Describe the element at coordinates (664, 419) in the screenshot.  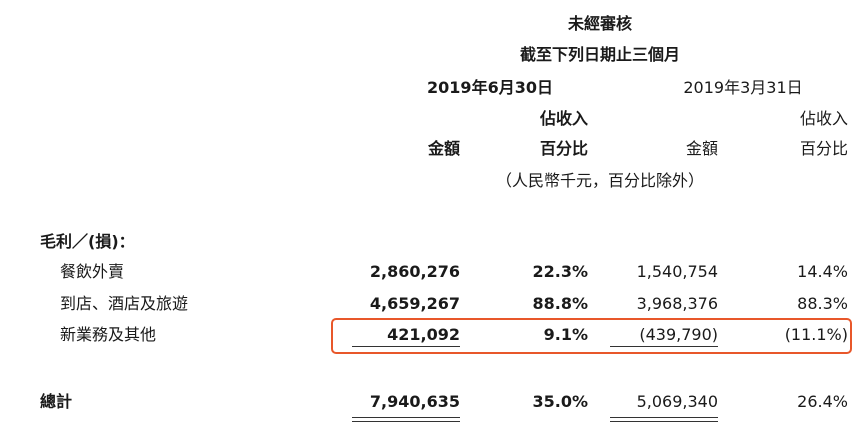
I see `total-double-rule-prior` at that location.